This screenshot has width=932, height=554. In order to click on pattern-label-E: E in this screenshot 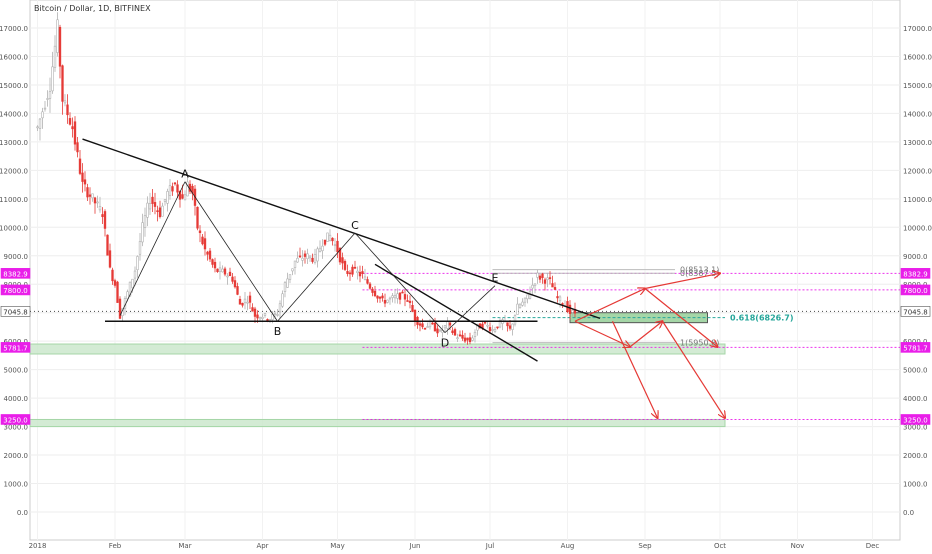, I will do `click(495, 278)`.